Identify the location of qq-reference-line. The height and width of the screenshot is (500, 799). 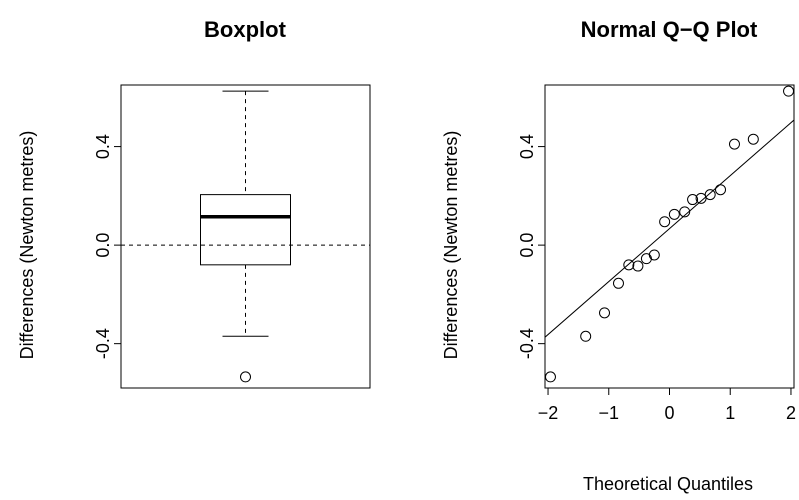
(669, 228).